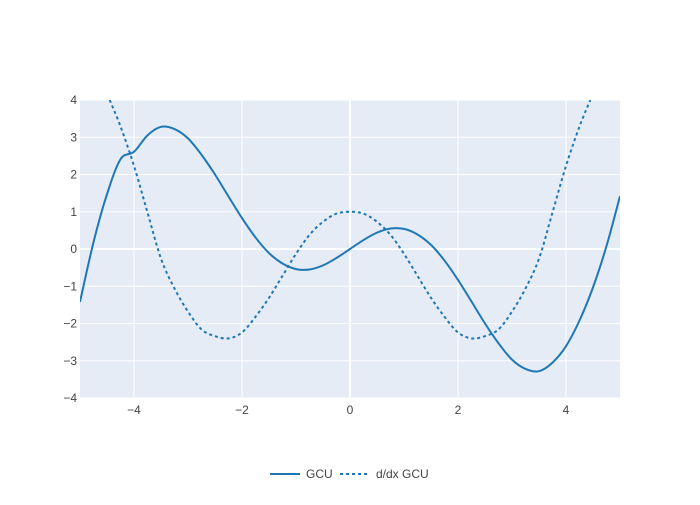 The height and width of the screenshot is (505, 700). Describe the element at coordinates (73, 137) in the screenshot. I see `y-tick-label: 3` at that location.